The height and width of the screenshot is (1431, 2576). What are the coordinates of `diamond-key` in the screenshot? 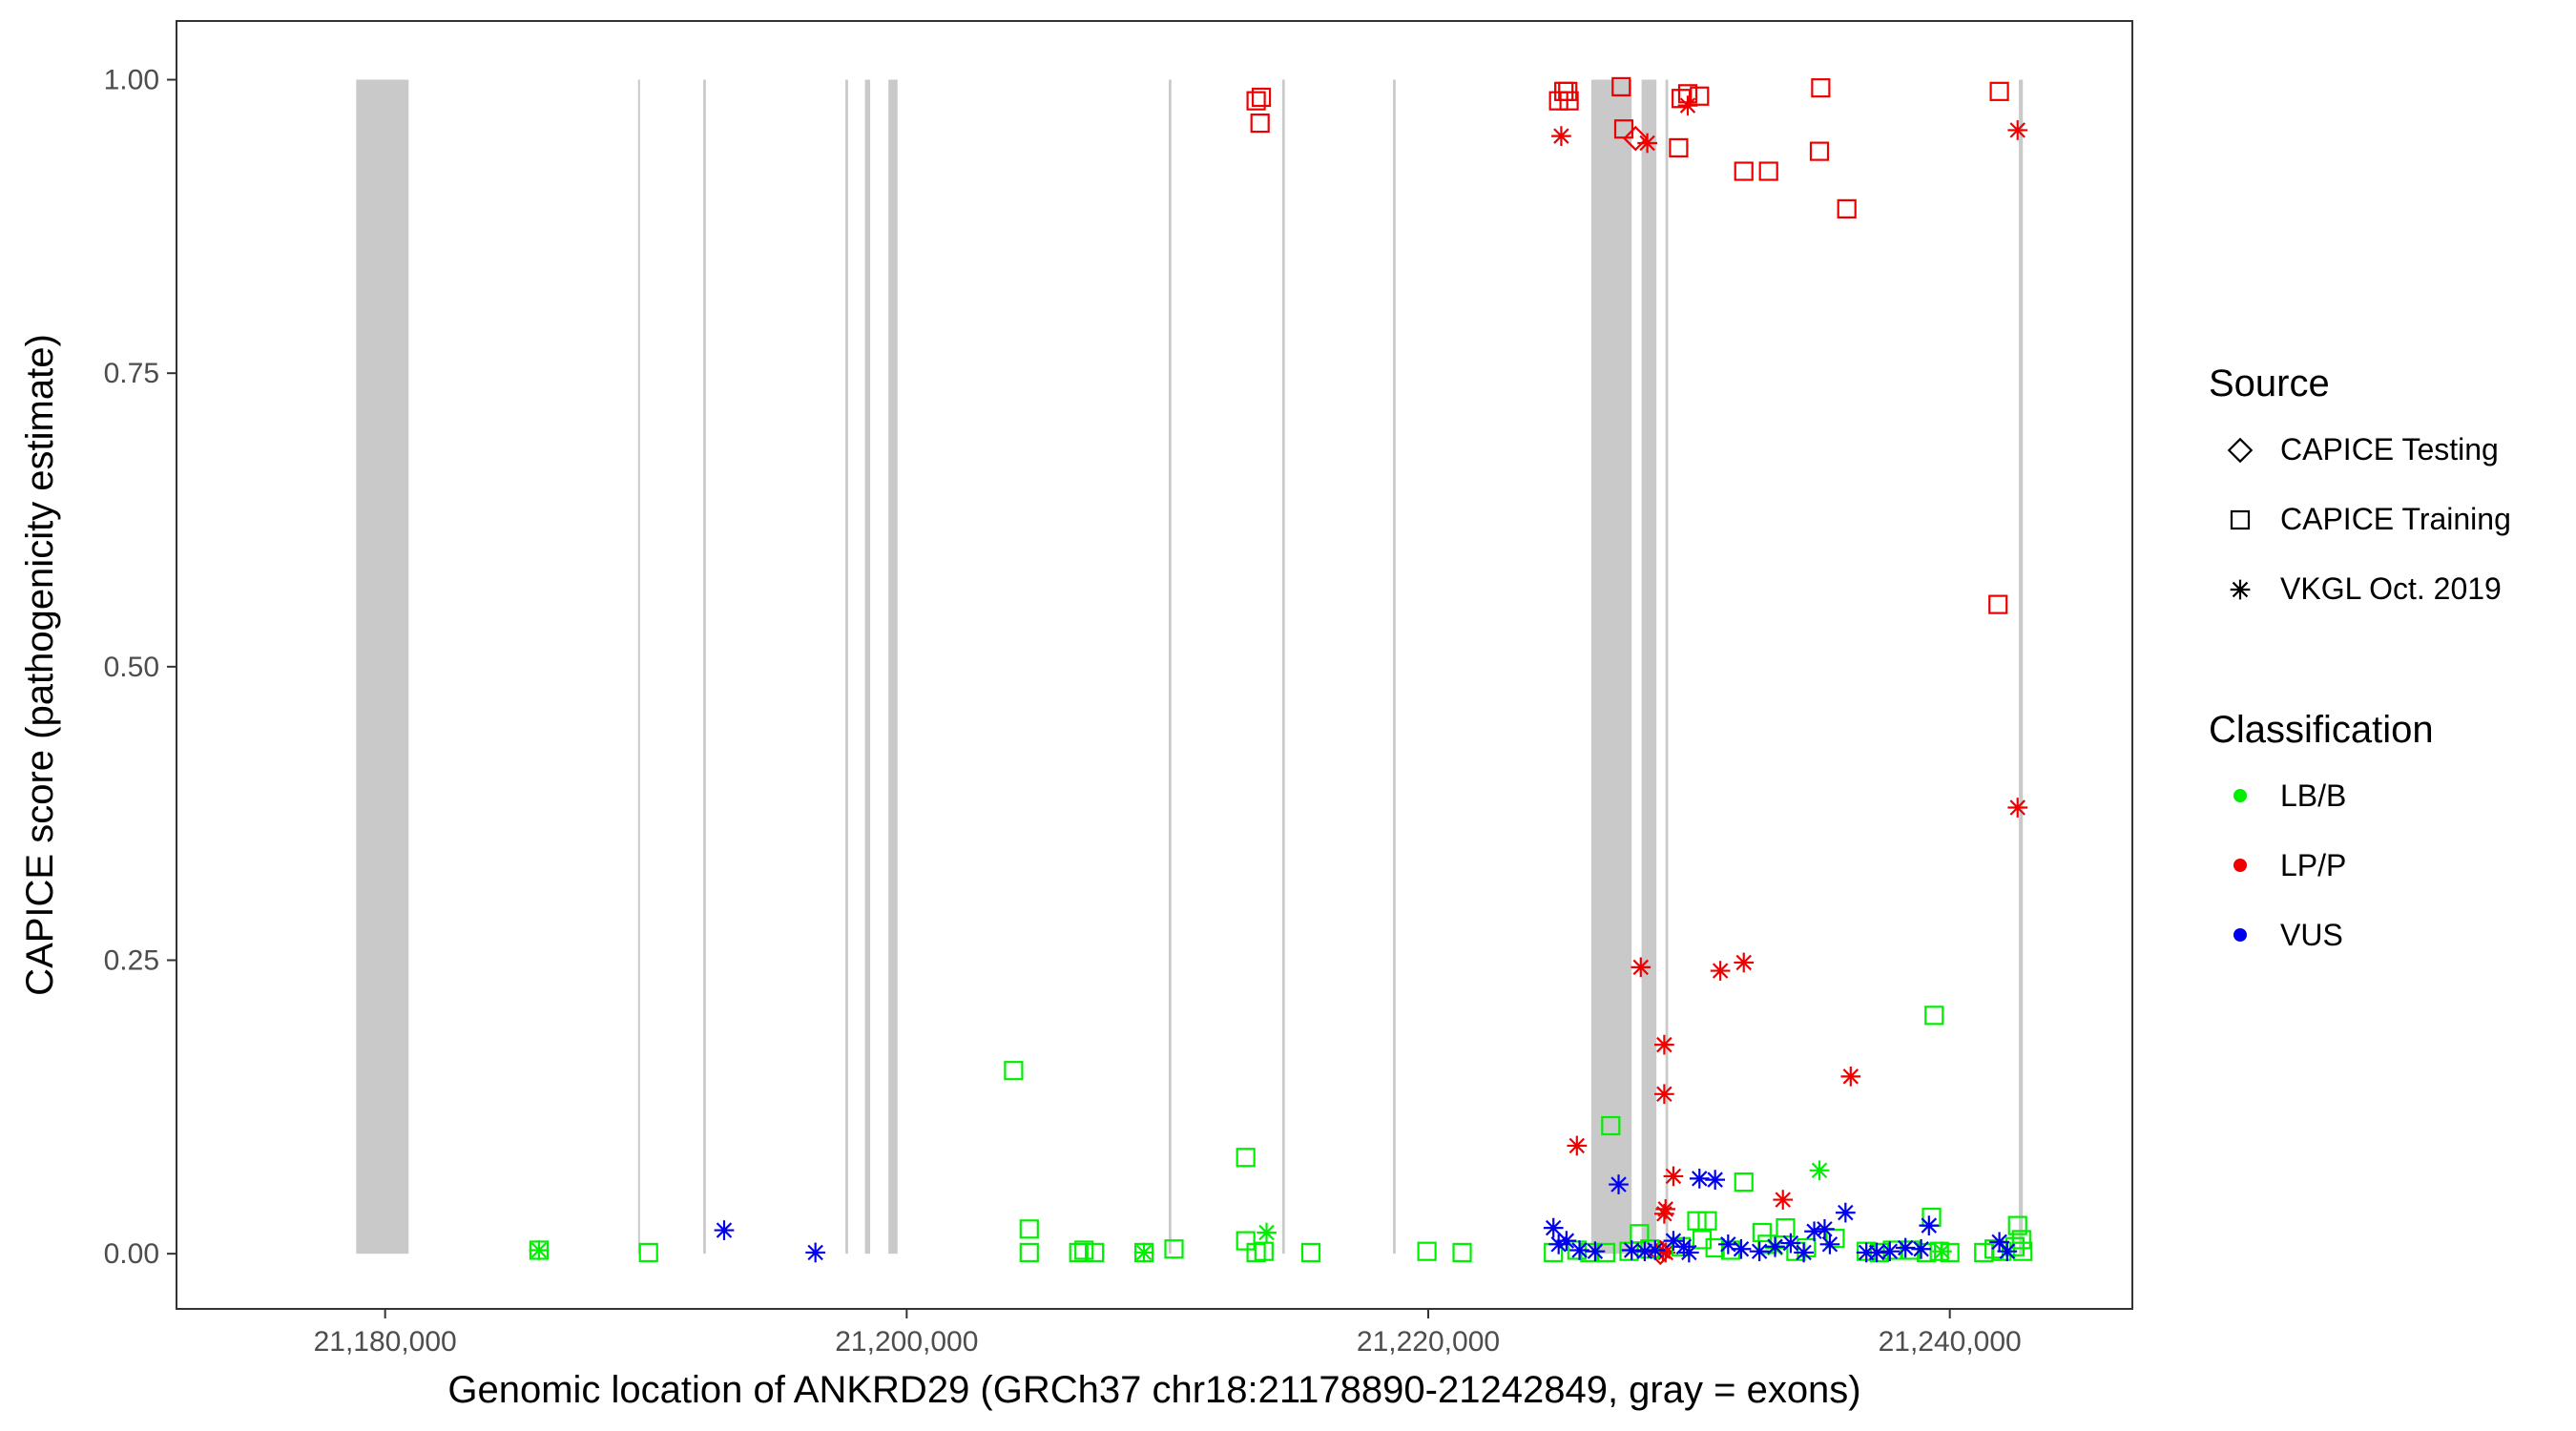 It's located at (2240, 450).